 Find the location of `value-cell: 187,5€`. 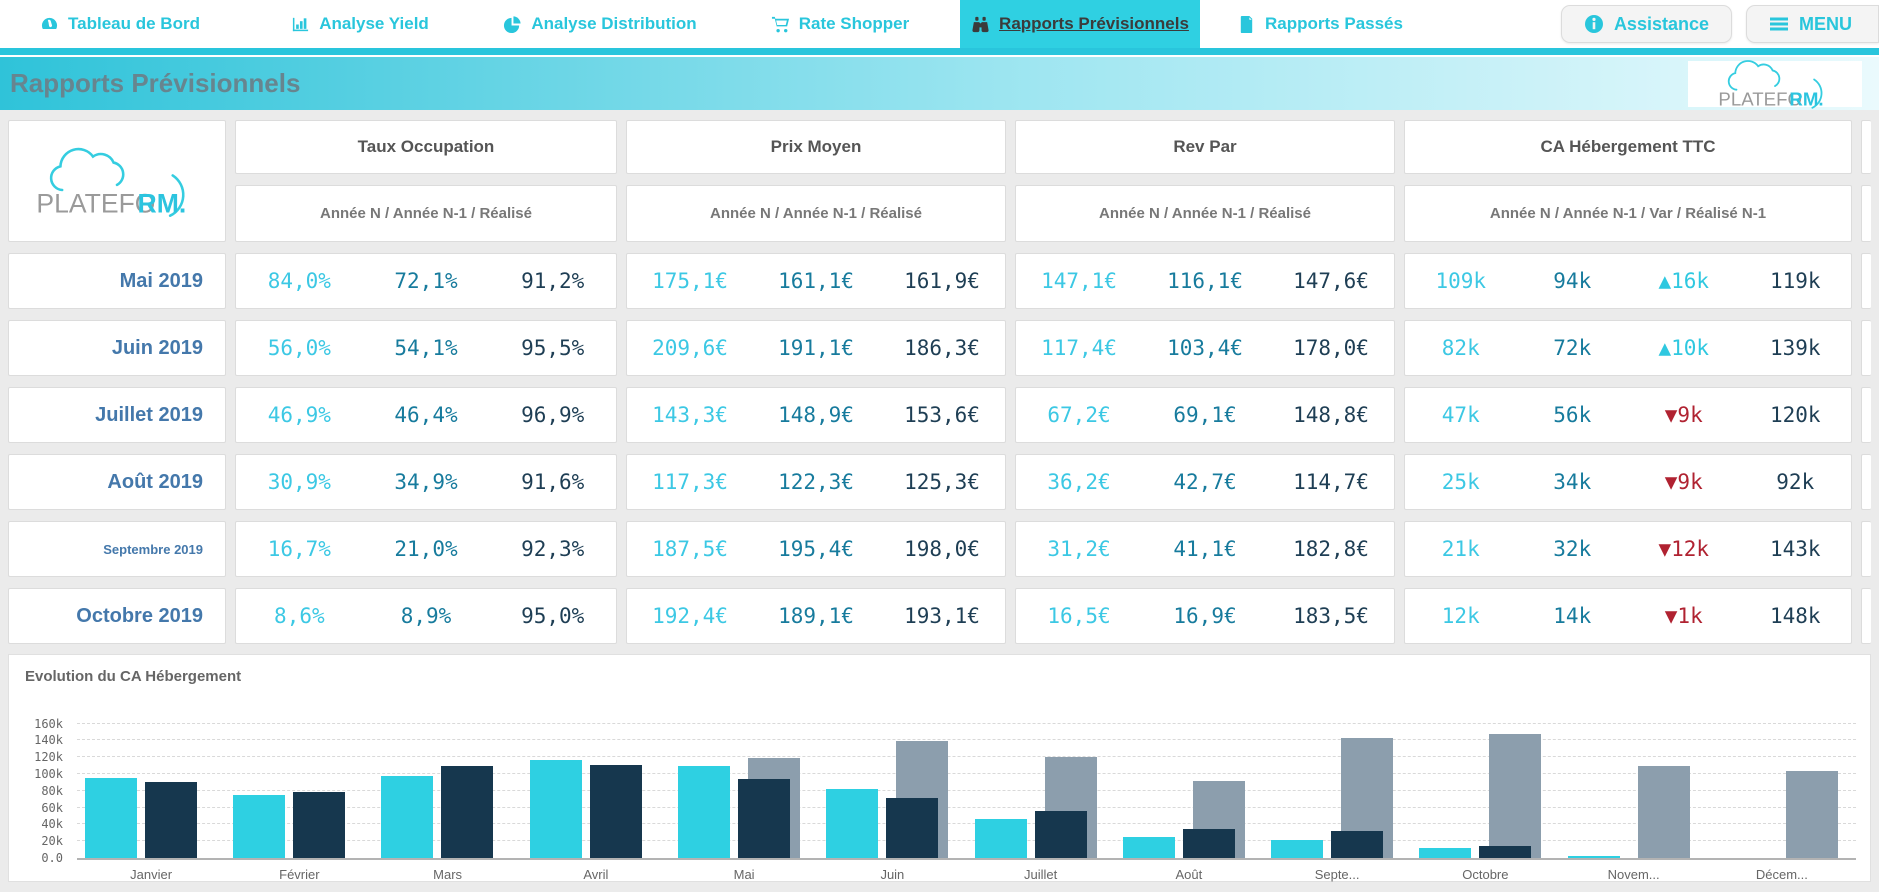

value-cell: 187,5€ is located at coordinates (690, 549).